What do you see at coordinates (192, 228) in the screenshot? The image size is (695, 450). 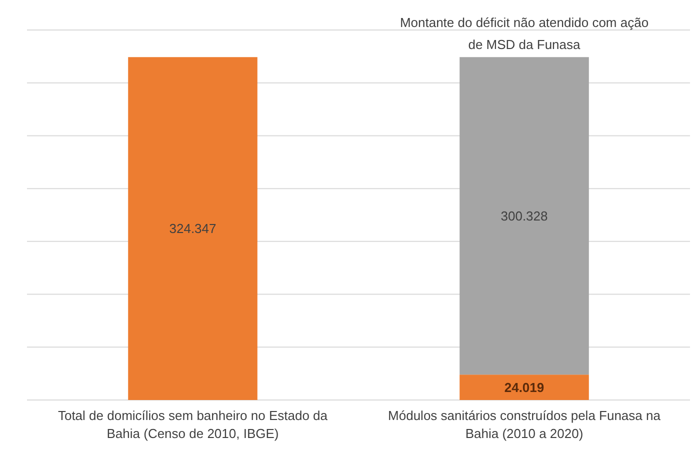 I see `data-label: 324.347` at bounding box center [192, 228].